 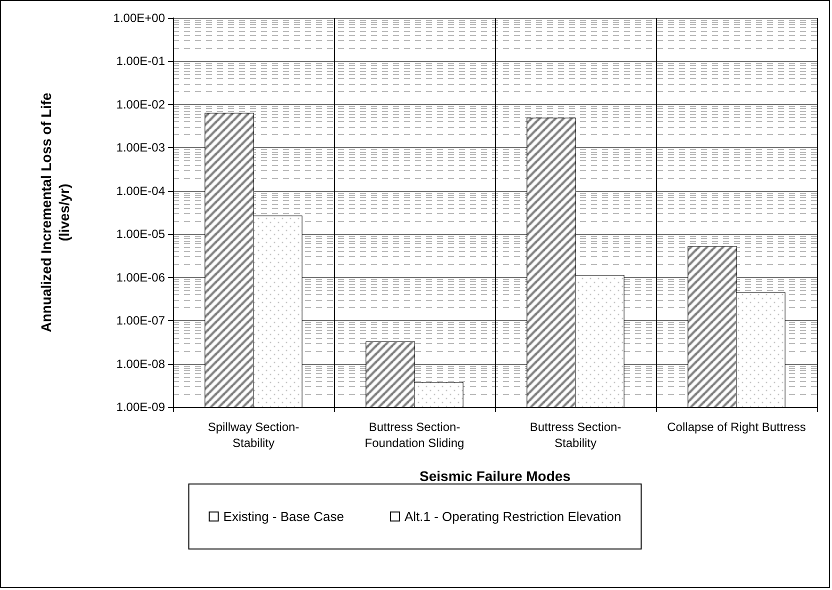 I want to click on y-tick-label: 1.00E-01, so click(x=141, y=61).